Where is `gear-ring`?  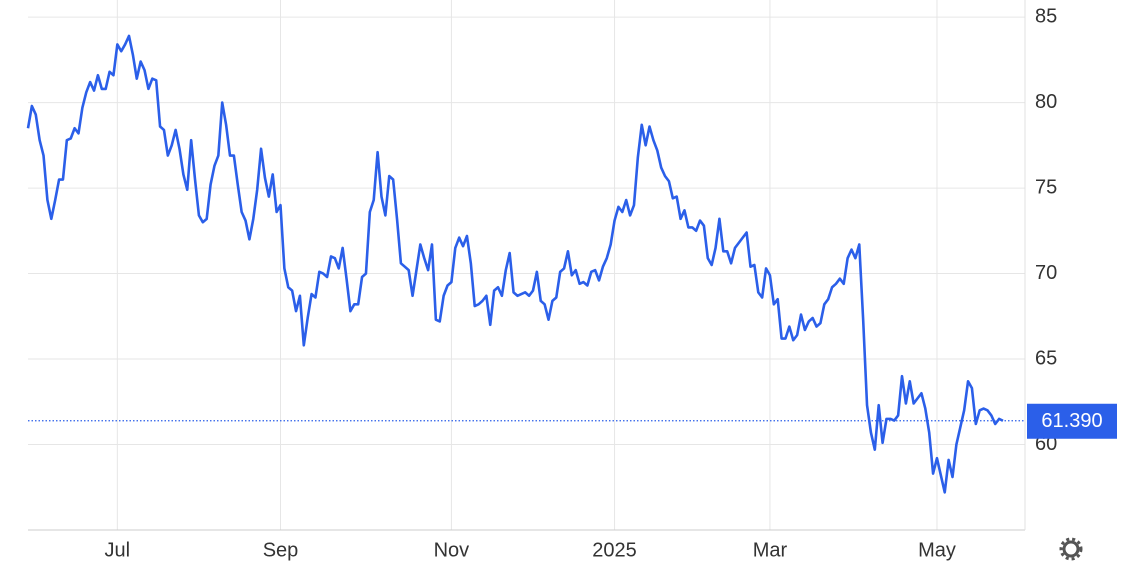
gear-ring is located at coordinates (1071, 549).